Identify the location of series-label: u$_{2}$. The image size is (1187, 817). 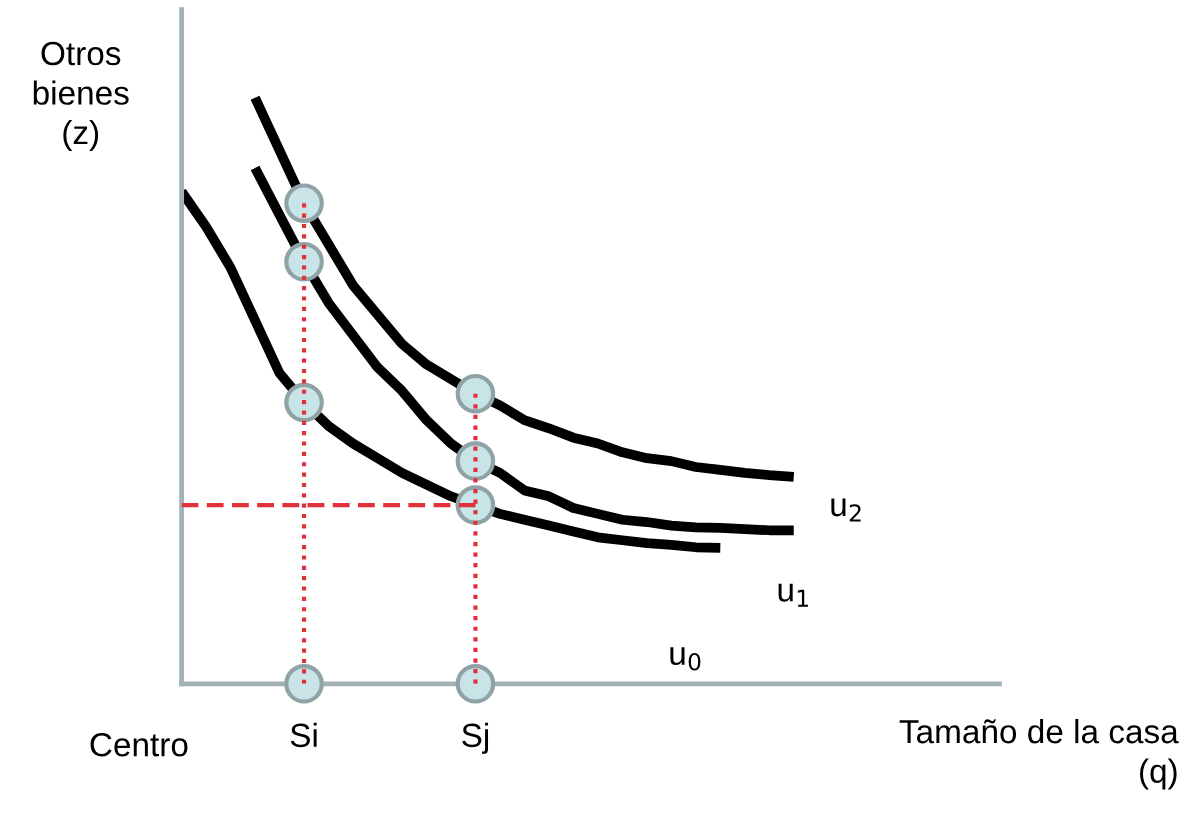
(846, 510).